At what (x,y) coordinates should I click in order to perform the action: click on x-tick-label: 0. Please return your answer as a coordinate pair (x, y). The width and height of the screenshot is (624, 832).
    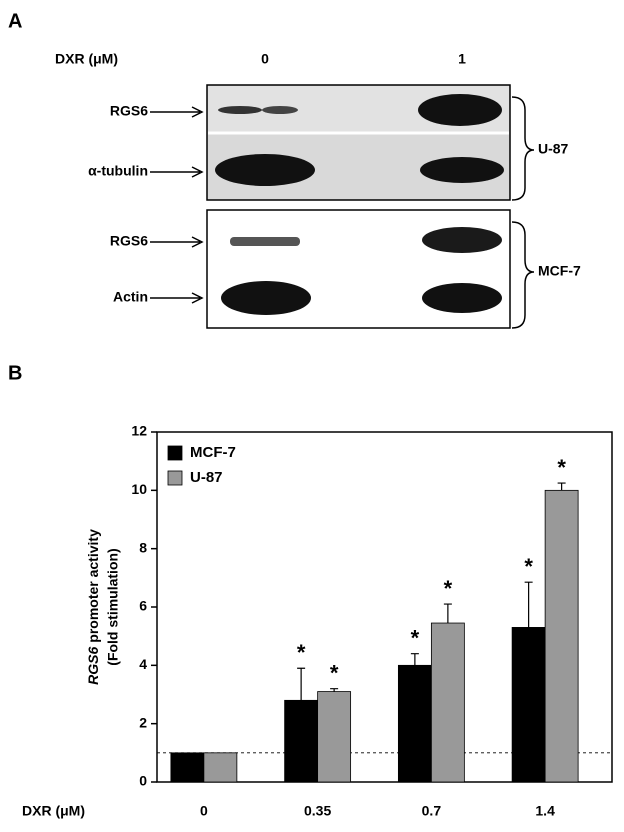
    Looking at the image, I should click on (204, 811).